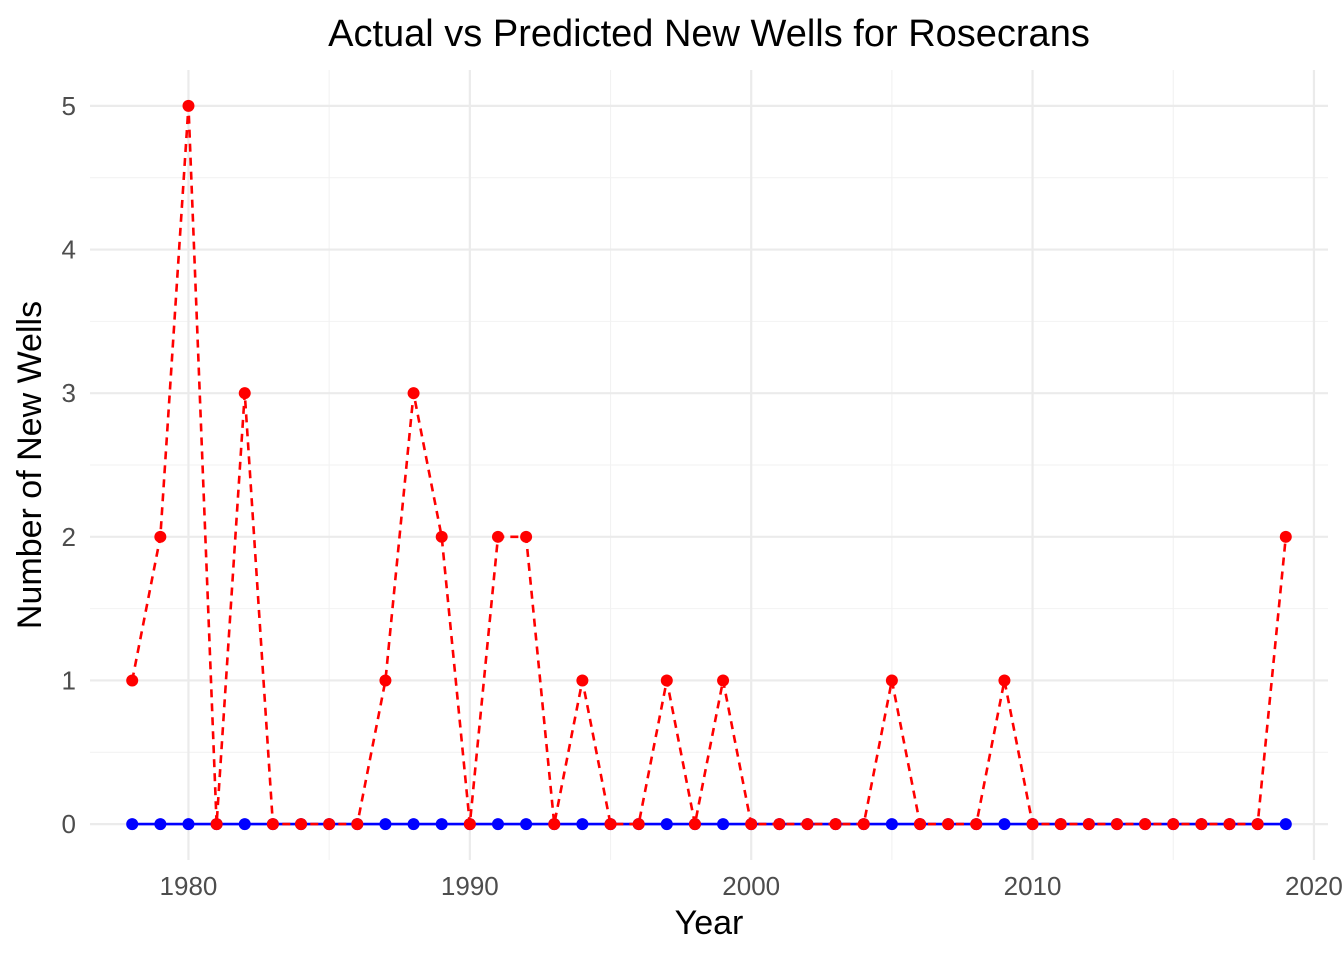  What do you see at coordinates (709, 923) in the screenshot?
I see `x-axis-title: Year` at bounding box center [709, 923].